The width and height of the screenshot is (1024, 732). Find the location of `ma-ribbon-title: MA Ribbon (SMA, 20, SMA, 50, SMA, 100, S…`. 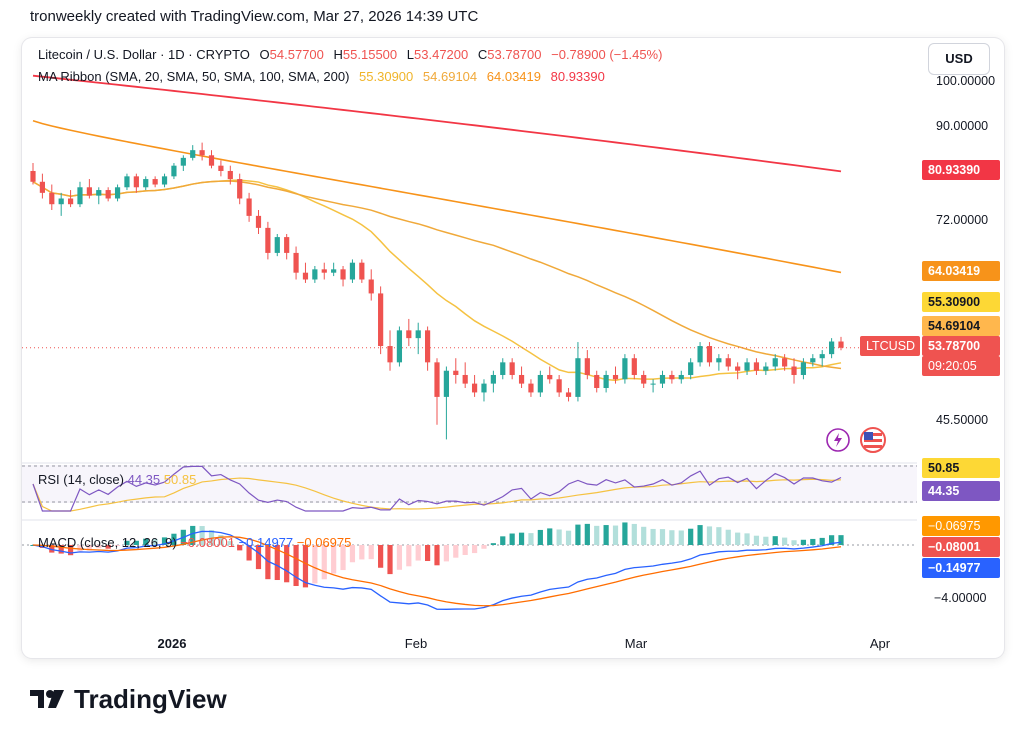

ma-ribbon-title: MA Ribbon (SMA, 20, SMA, 50, SMA, 100, S… is located at coordinates (194, 76).